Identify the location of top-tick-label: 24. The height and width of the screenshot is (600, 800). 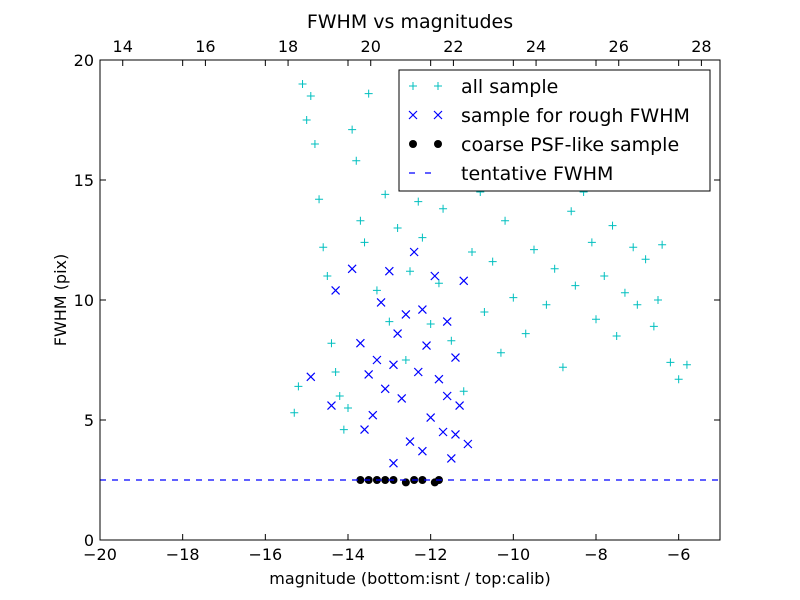
(536, 46).